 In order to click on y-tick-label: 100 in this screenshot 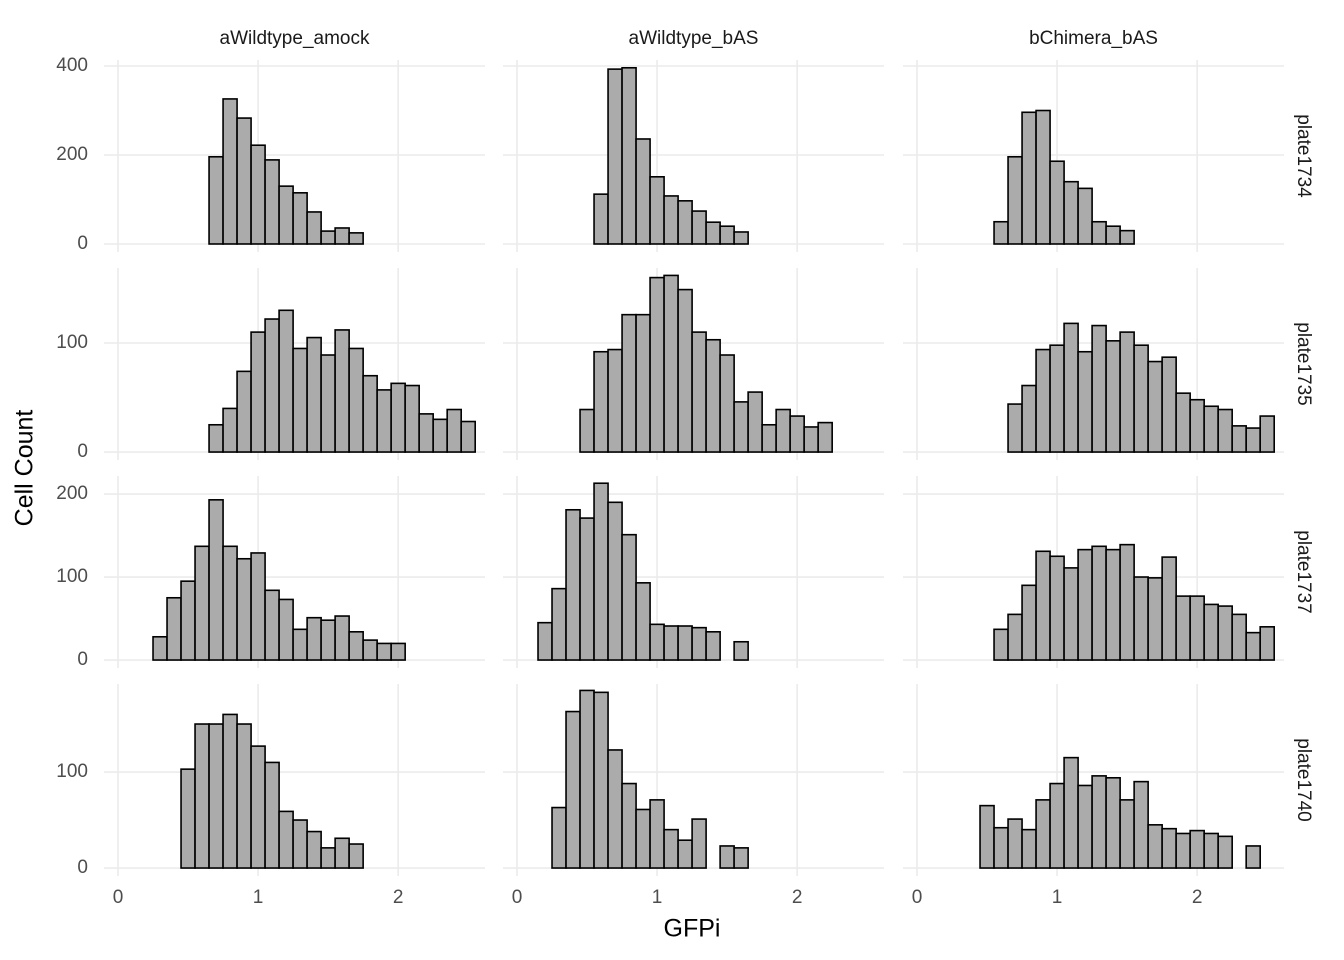, I will do `click(72, 342)`.